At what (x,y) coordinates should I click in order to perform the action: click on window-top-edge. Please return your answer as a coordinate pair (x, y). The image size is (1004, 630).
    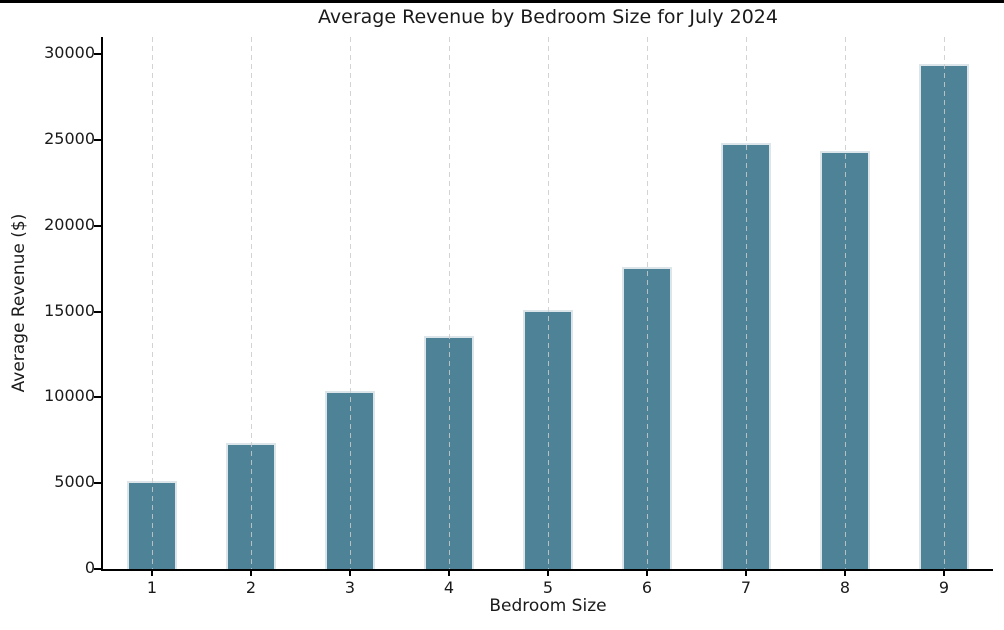
    Looking at the image, I should click on (502, 1).